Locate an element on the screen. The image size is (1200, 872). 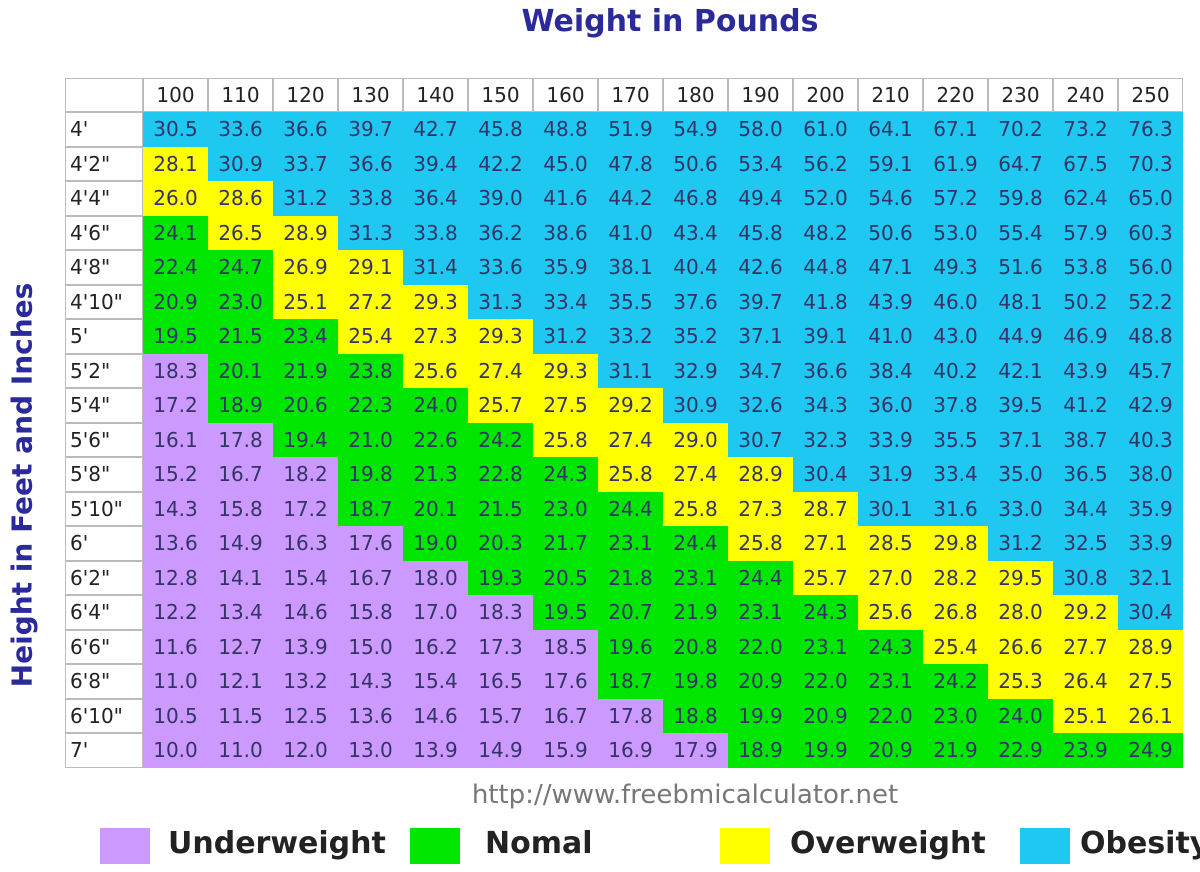
column-header: 220 is located at coordinates (955, 95).